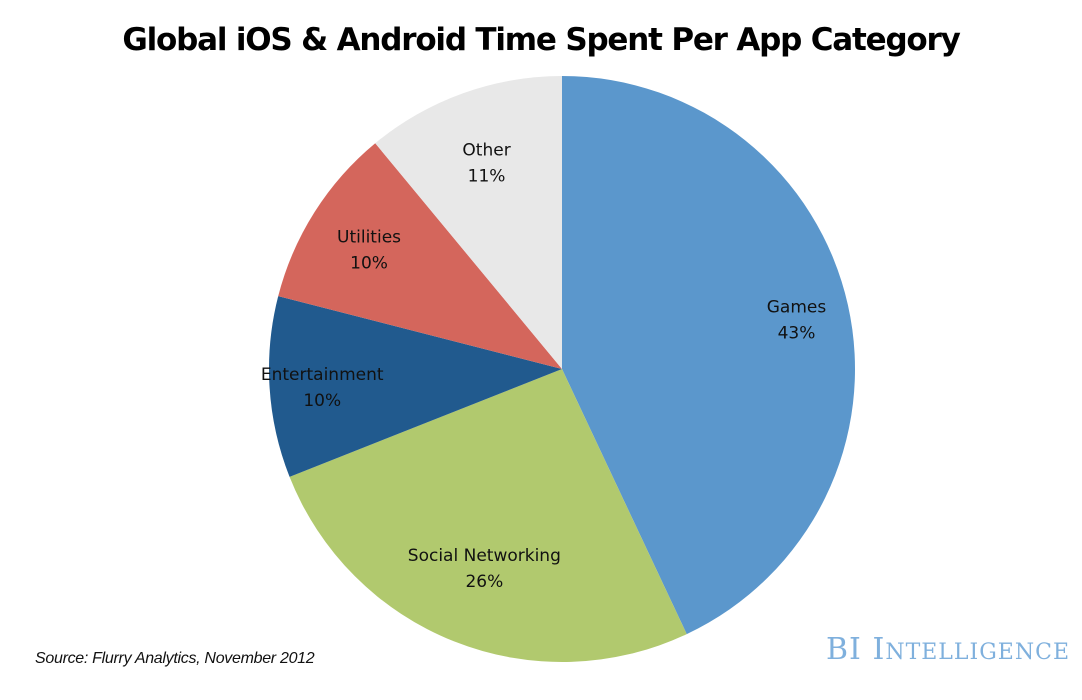  What do you see at coordinates (486, 150) in the screenshot?
I see `slice-label: Other` at bounding box center [486, 150].